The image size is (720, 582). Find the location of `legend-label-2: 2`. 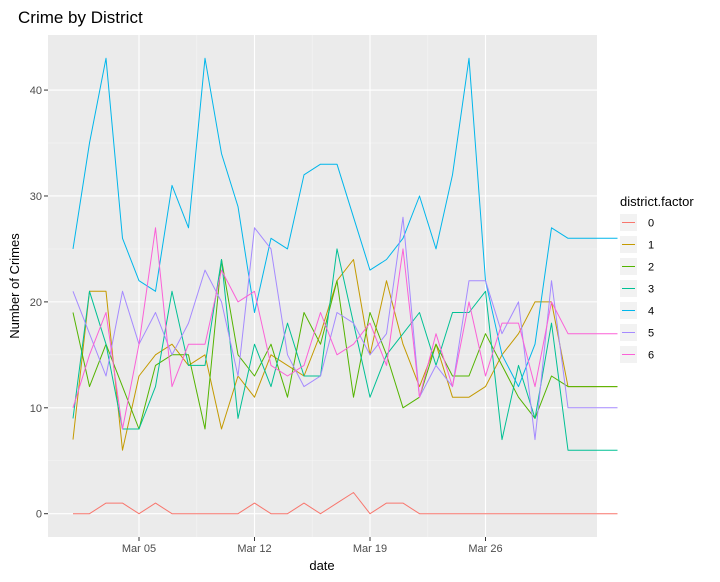

legend-label-2: 2 is located at coordinates (651, 268).